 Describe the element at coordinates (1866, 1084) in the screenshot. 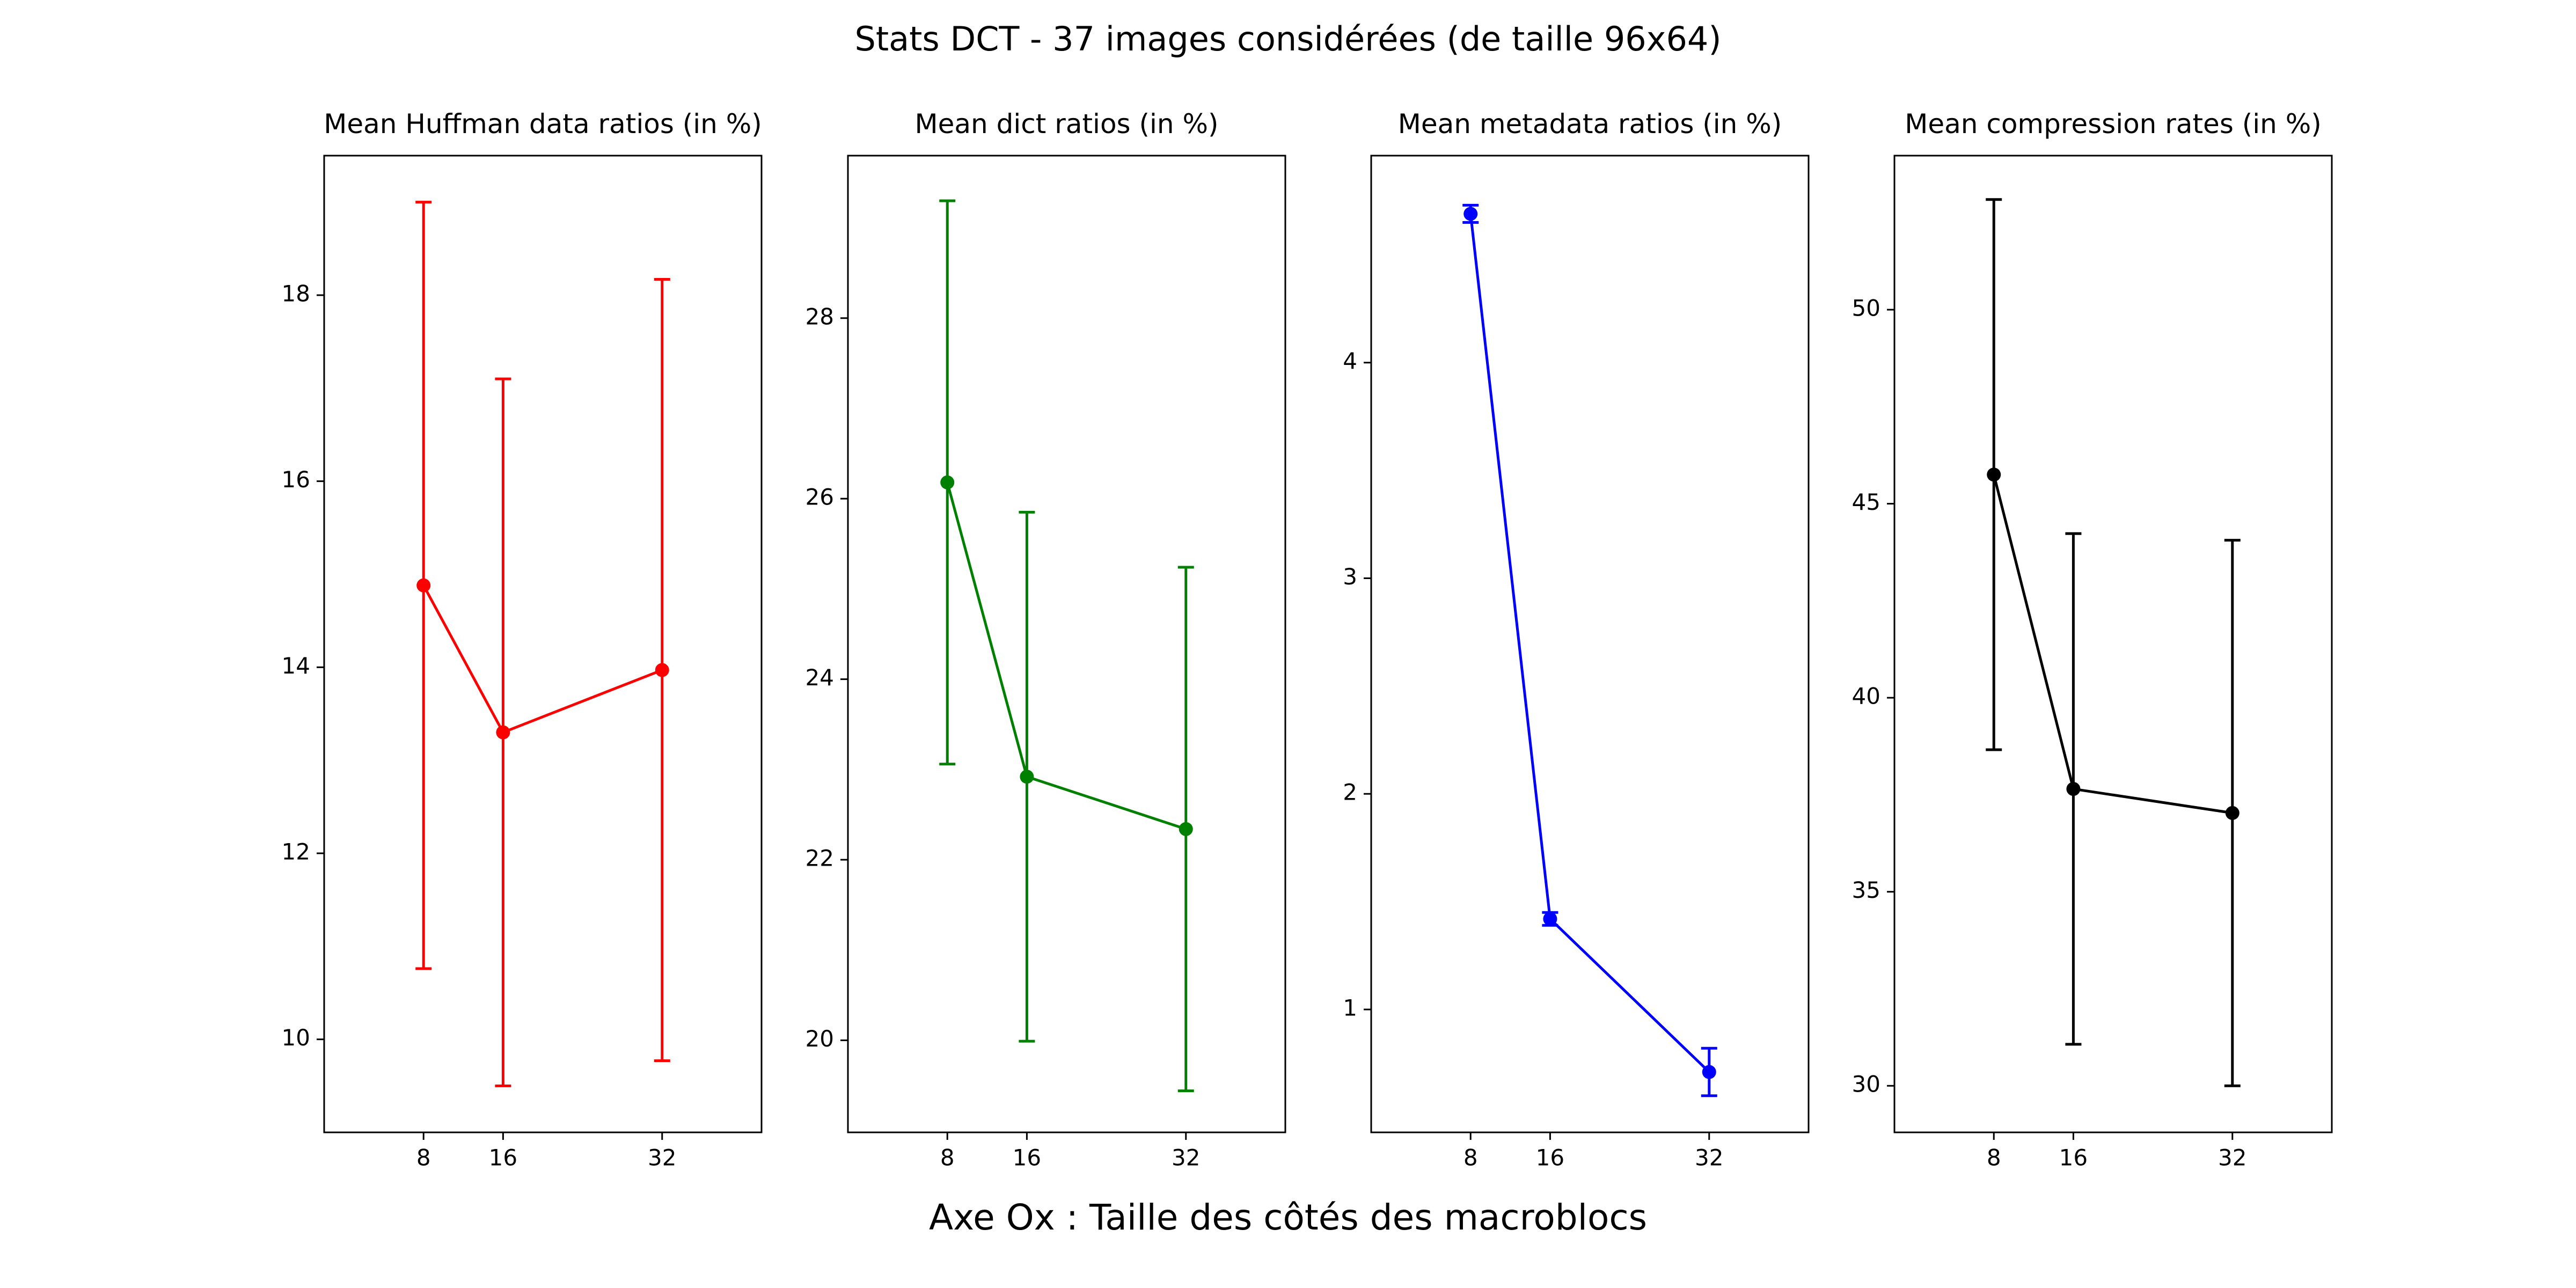

I see `y-tick-label: 30` at that location.